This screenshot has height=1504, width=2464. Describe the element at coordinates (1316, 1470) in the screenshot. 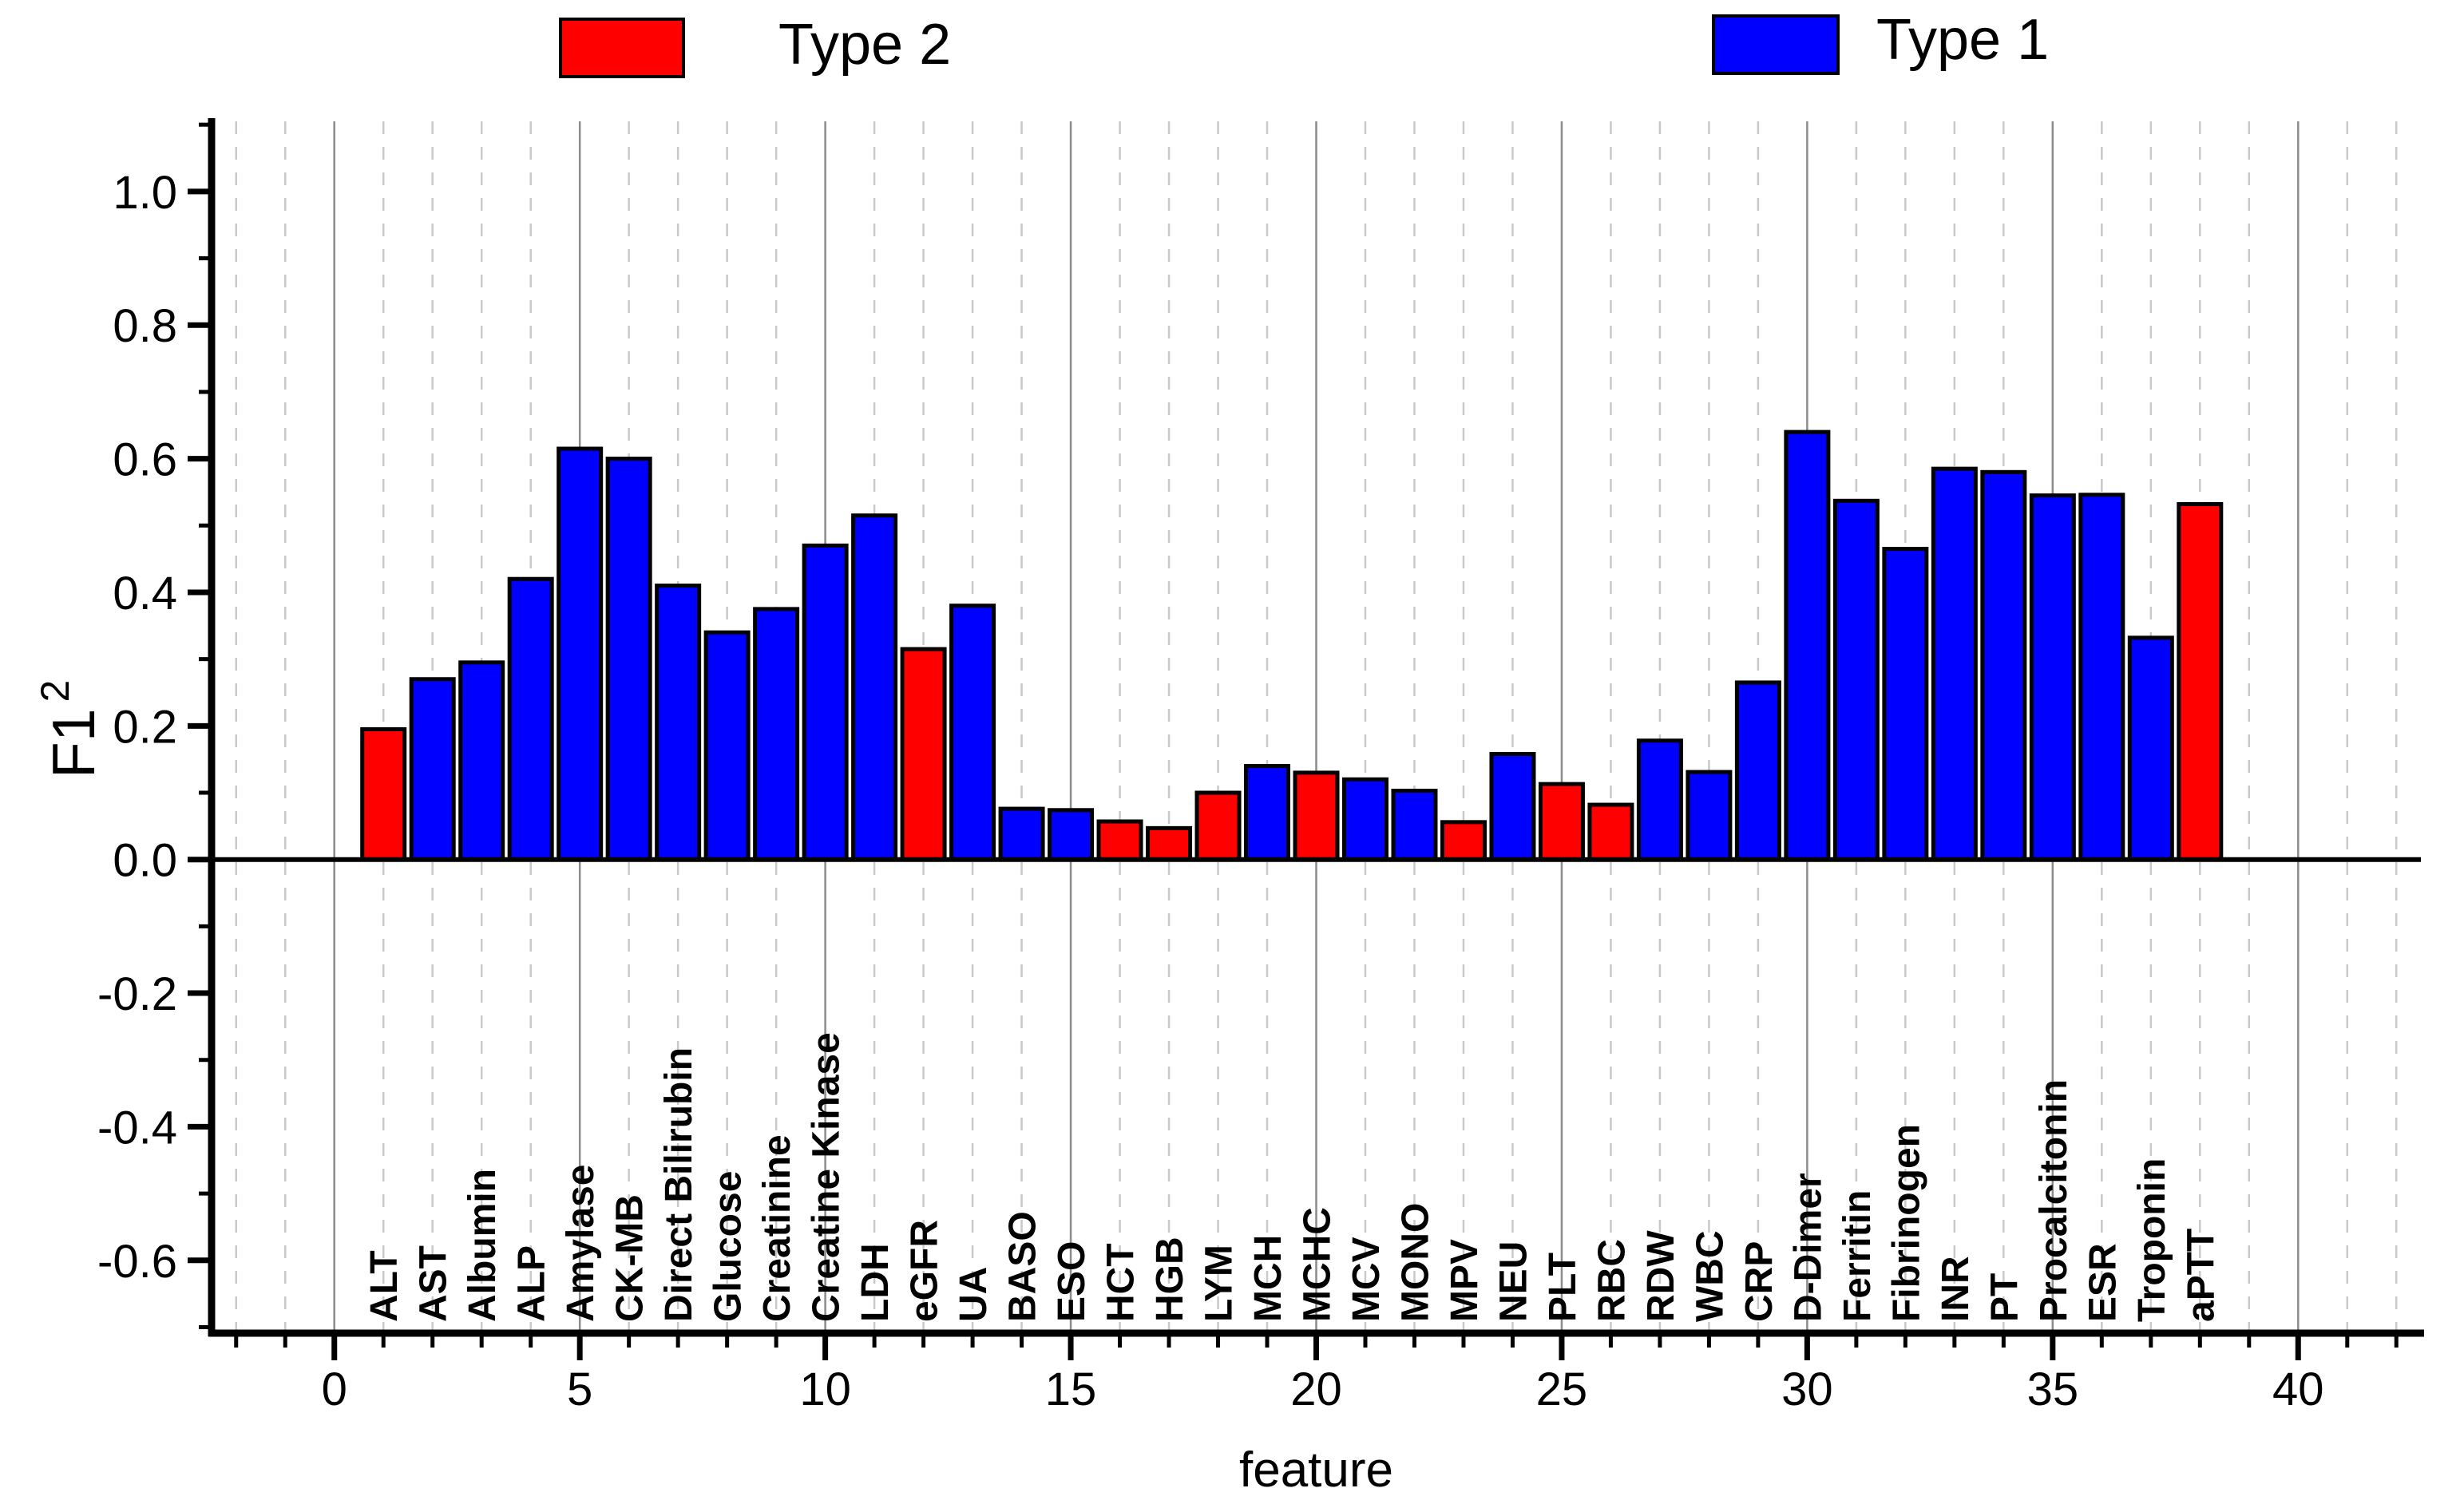

I see `x-axis-title: feature` at that location.